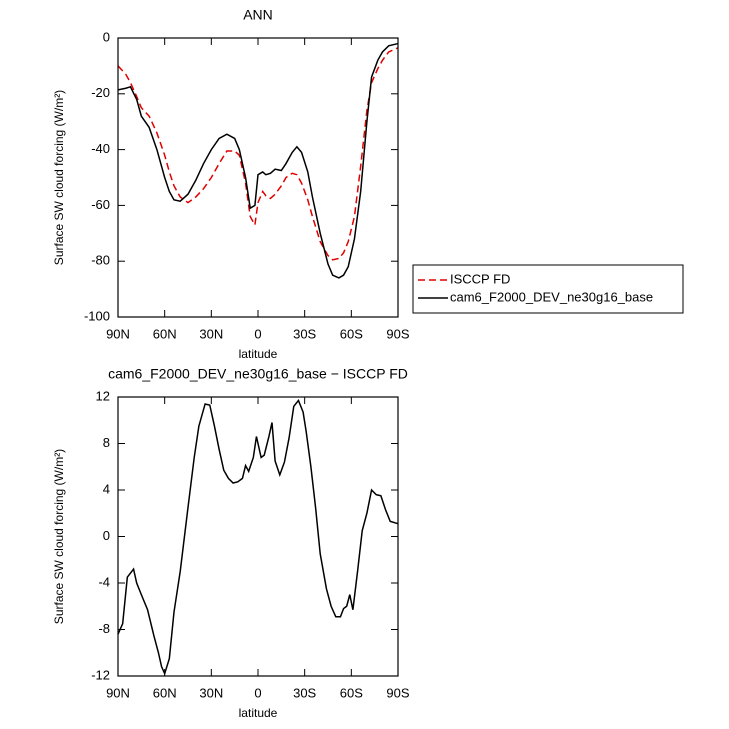  I want to click on legend-label: cam6_F2000_DEV_ne30g16_base, so click(551, 296).